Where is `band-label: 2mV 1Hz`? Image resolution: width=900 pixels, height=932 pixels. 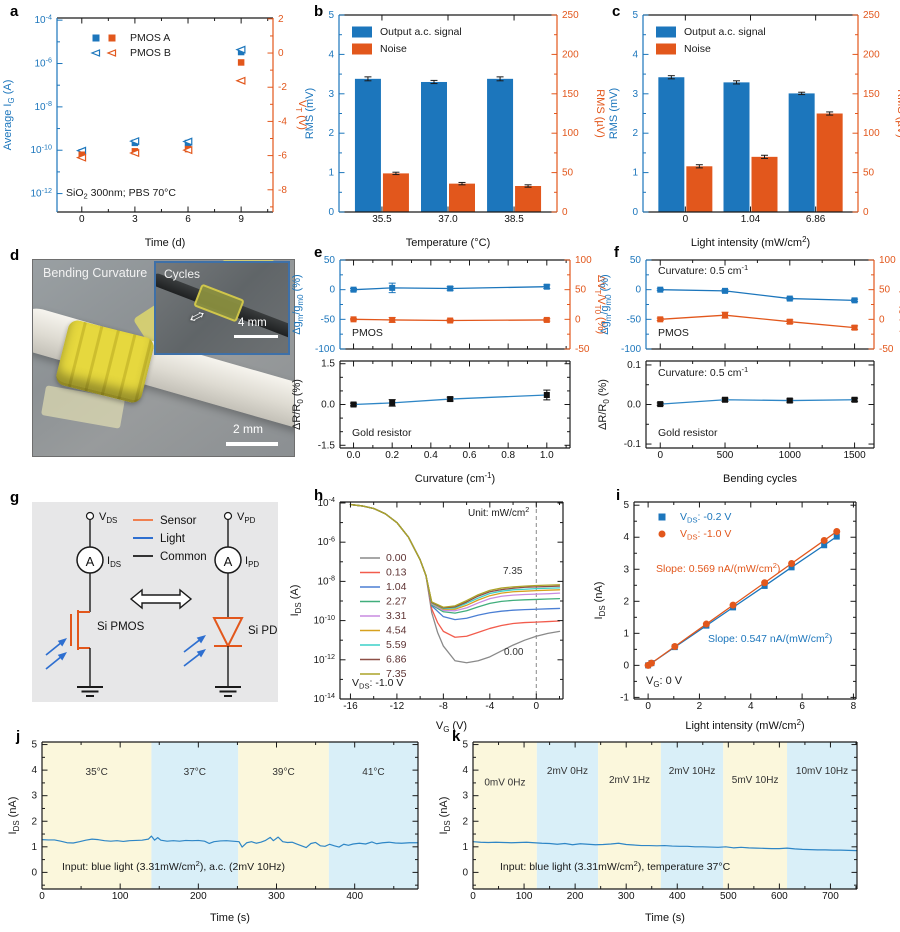
band-label: 2mV 1Hz is located at coordinates (629, 780).